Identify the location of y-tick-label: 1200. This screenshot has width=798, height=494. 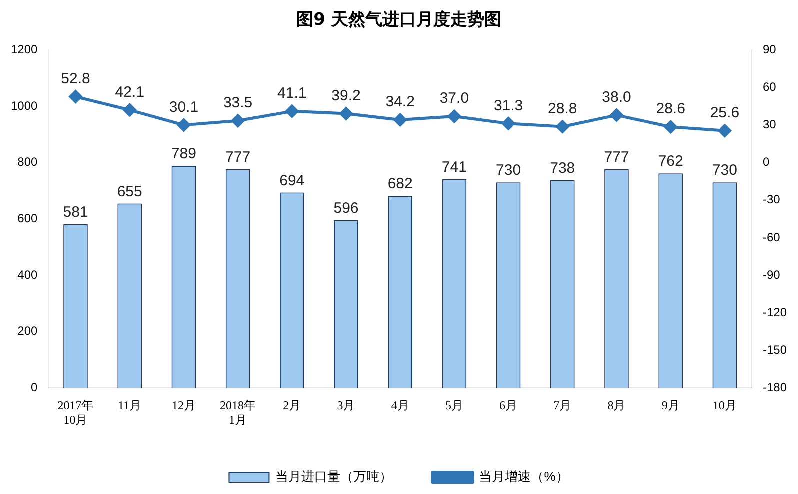
(24, 49).